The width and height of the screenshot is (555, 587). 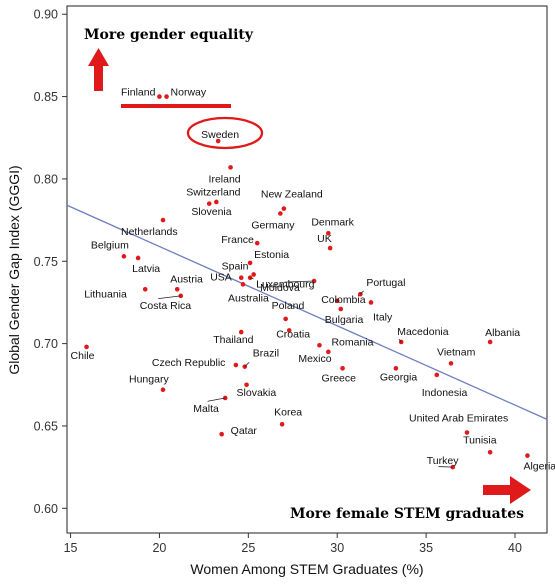 What do you see at coordinates (124, 256) in the screenshot?
I see `data-point-belgium` at bounding box center [124, 256].